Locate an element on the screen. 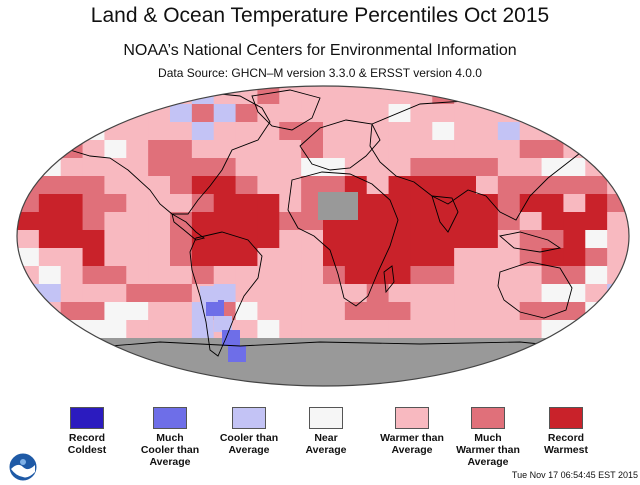 This screenshot has width=640, height=485. noaa-logo-icon is located at coordinates (23, 467).